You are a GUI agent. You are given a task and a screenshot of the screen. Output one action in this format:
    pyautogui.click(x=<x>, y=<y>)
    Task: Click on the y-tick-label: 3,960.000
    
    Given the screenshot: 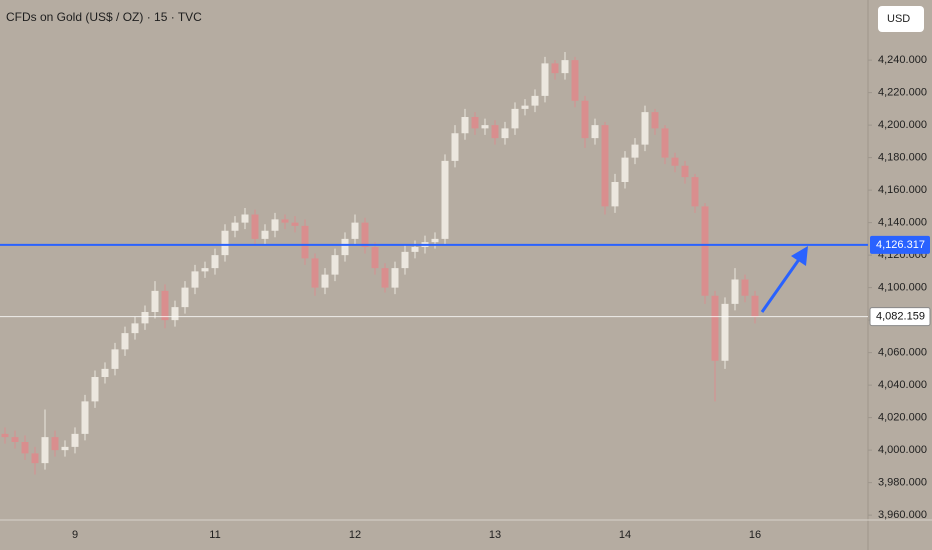 What is the action you would take?
    pyautogui.click(x=902, y=515)
    